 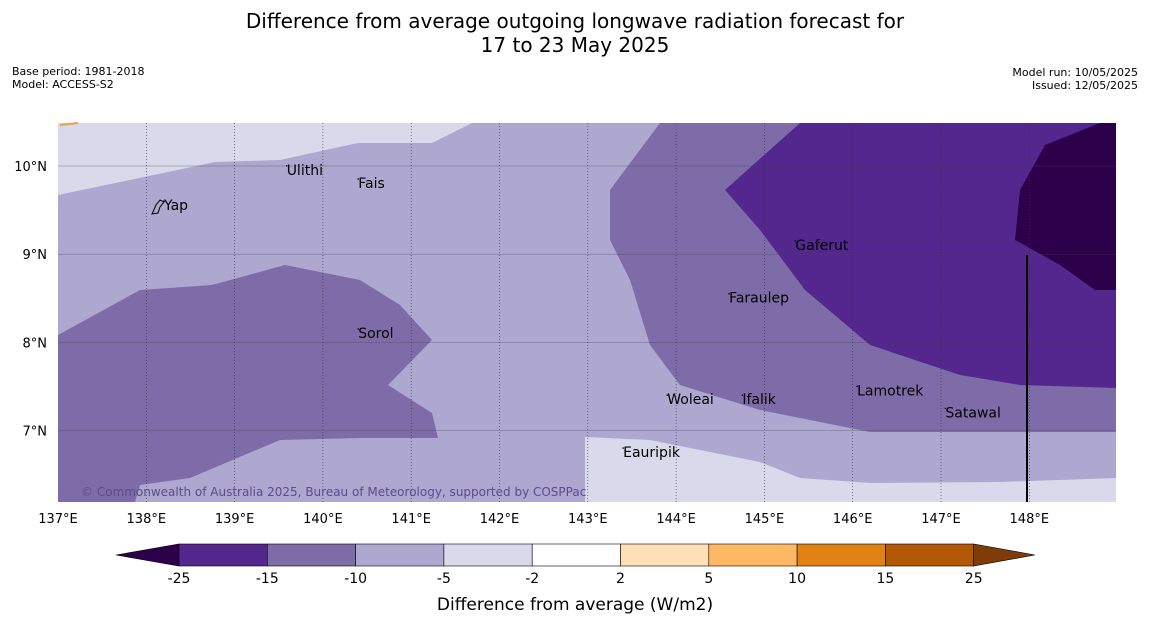 I want to click on x-tick-label: 144°E, so click(x=676, y=519).